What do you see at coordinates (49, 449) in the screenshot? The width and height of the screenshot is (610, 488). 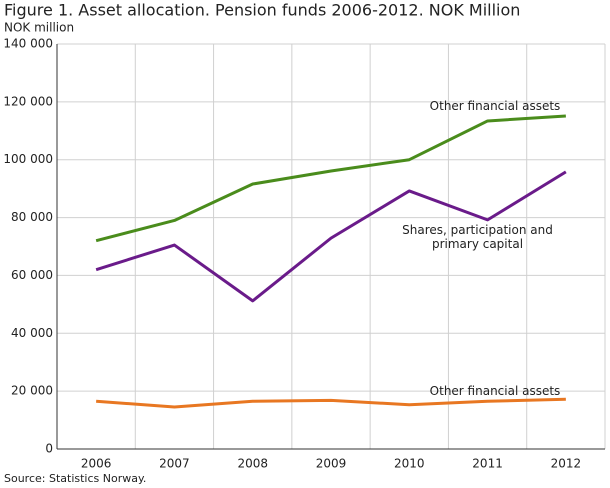 I see `y-tick-label: 0` at bounding box center [49, 449].